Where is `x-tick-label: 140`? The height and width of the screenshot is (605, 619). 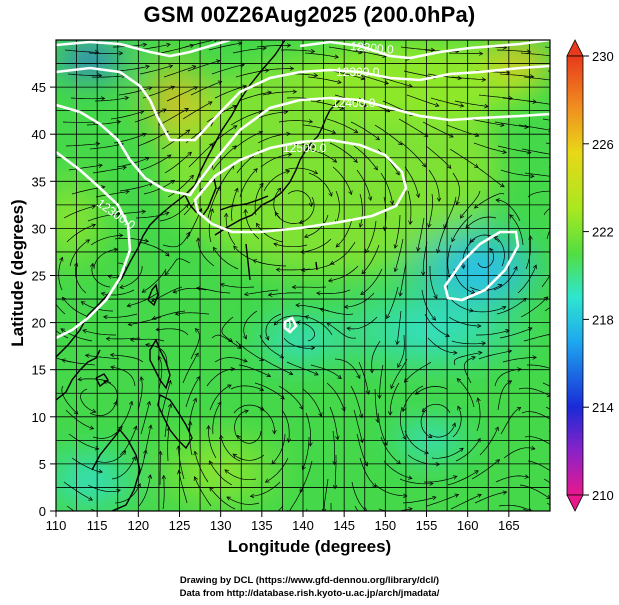
x-tick-label: 140 is located at coordinates (303, 525).